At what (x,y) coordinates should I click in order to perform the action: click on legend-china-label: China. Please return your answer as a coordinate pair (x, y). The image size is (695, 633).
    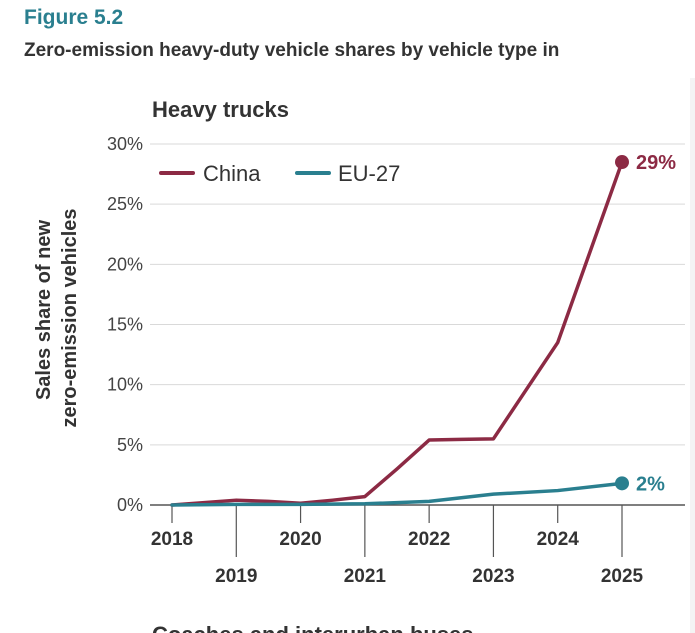
    Looking at the image, I should click on (232, 173).